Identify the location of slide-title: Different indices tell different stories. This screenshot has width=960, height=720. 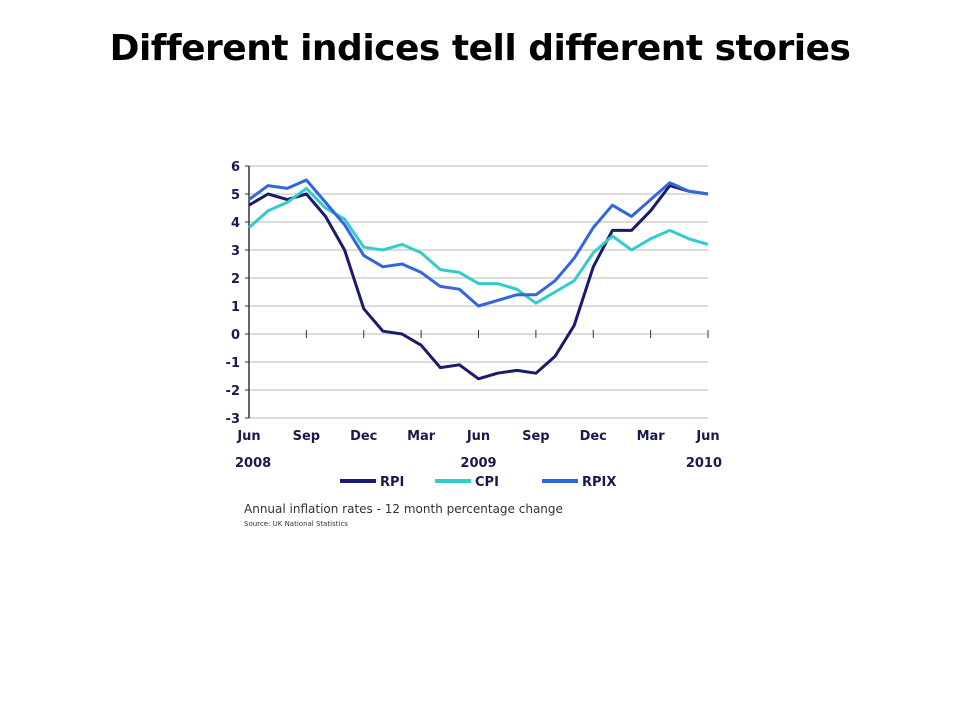
(480, 48).